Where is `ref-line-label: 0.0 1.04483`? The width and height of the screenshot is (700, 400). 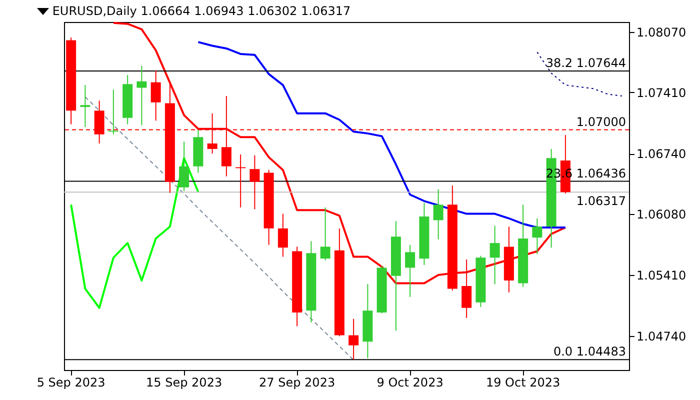
ref-line-label: 0.0 1.04483 is located at coordinates (589, 351).